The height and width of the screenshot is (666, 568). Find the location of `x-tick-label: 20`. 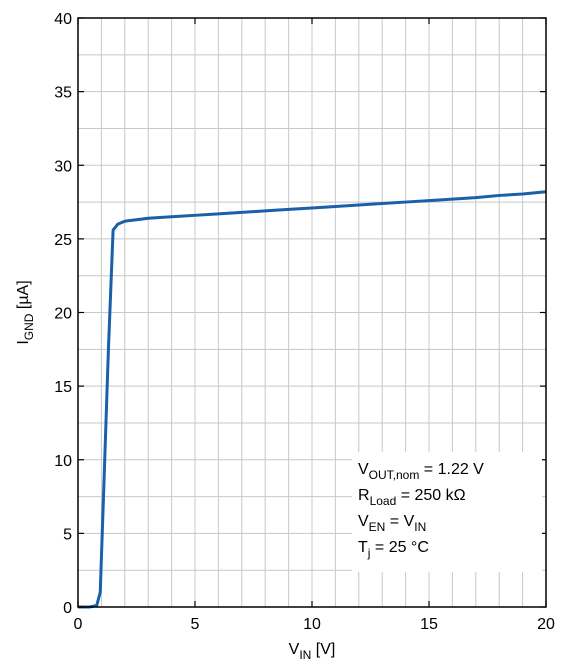

x-tick-label: 20 is located at coordinates (546, 624).